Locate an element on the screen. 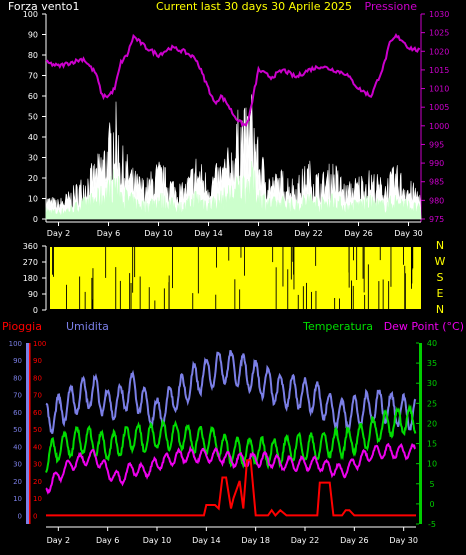 This screenshot has height=555, width=466. top-x-tick-label: Day 22 is located at coordinates (308, 233).